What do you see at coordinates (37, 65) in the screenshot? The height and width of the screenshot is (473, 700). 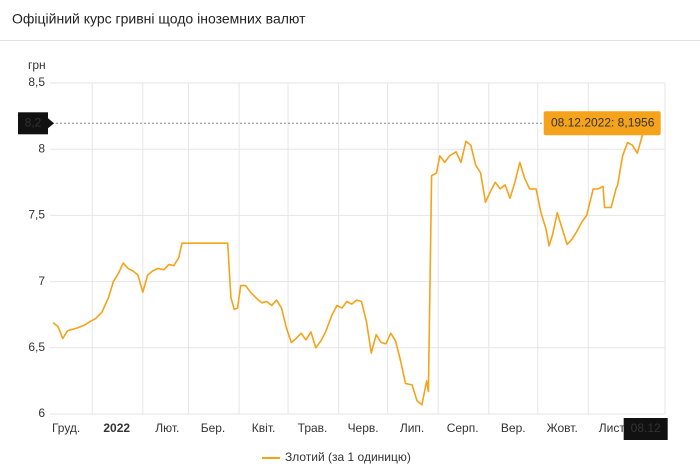 I see `y-axis-label: грн` at bounding box center [37, 65].